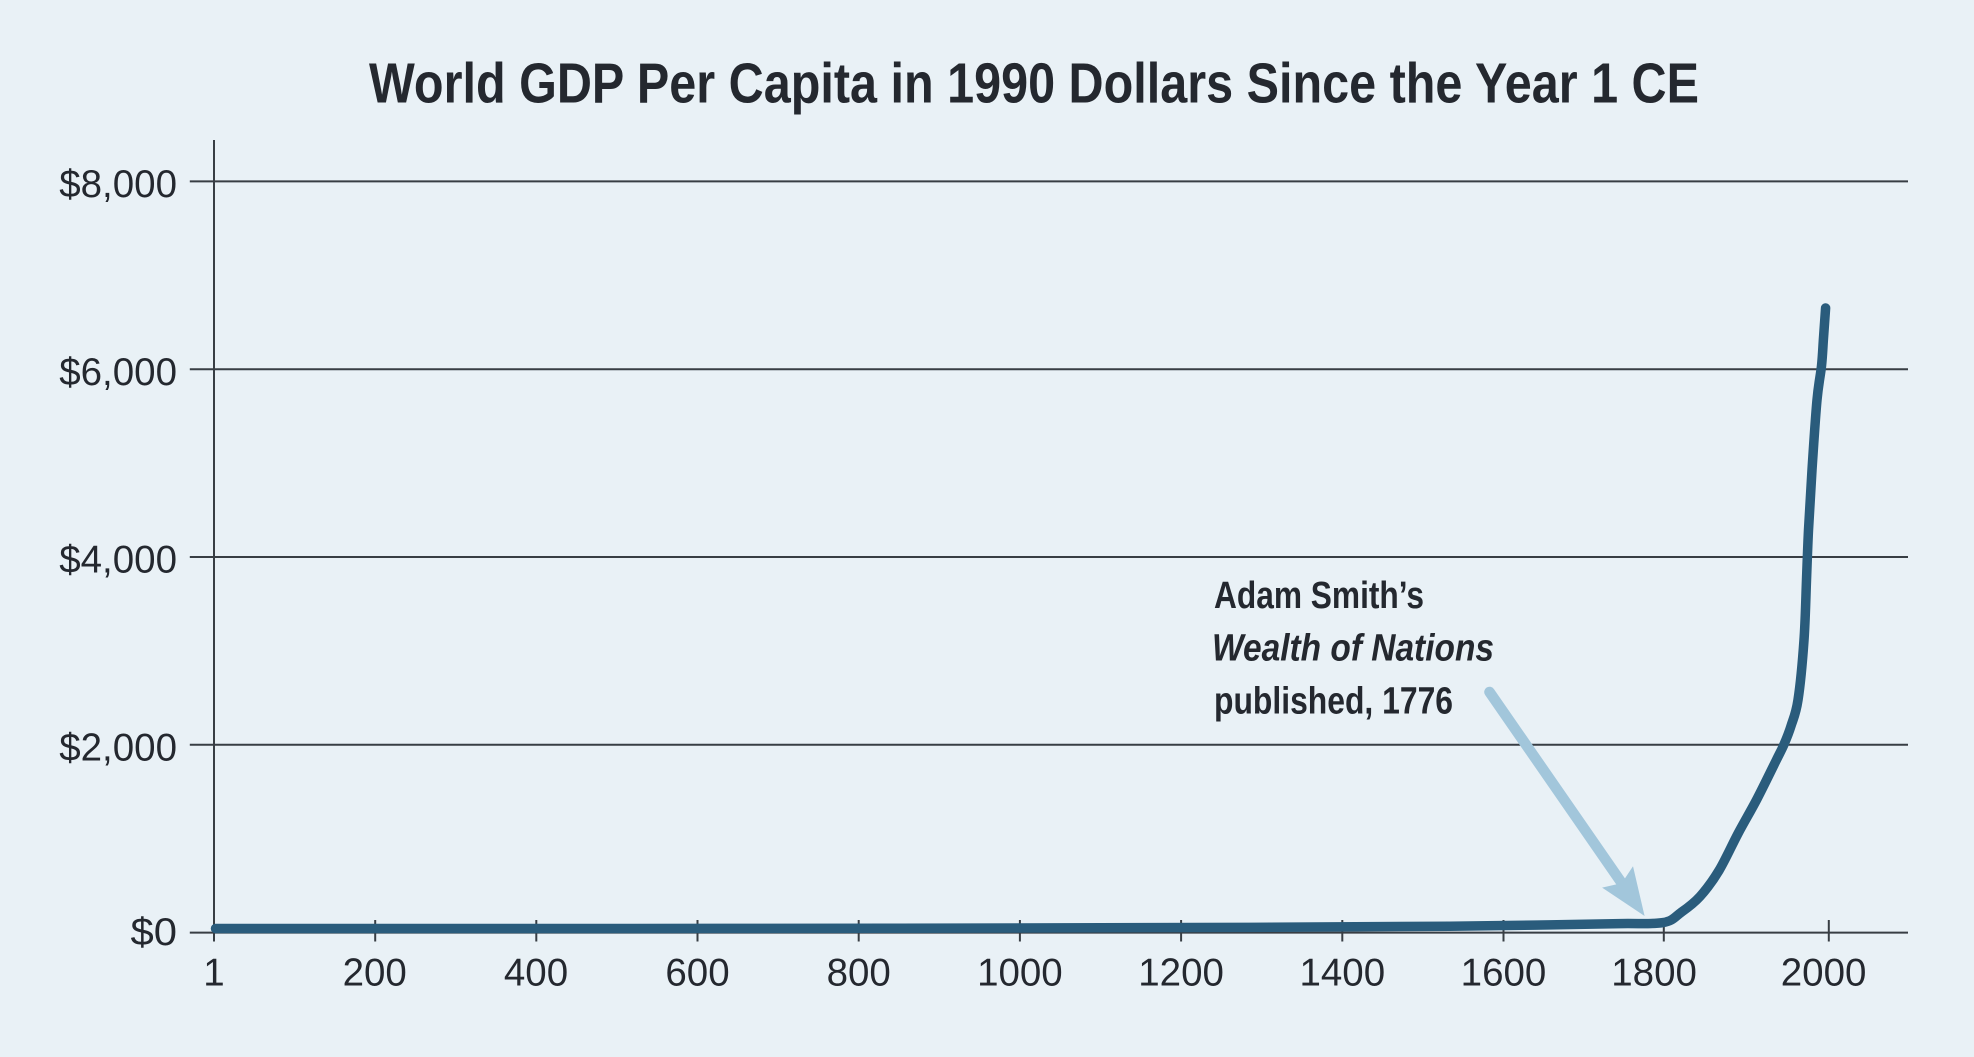 The height and width of the screenshot is (1057, 1974). Describe the element at coordinates (213, 973) in the screenshot. I see `svg-text: 1` at that location.